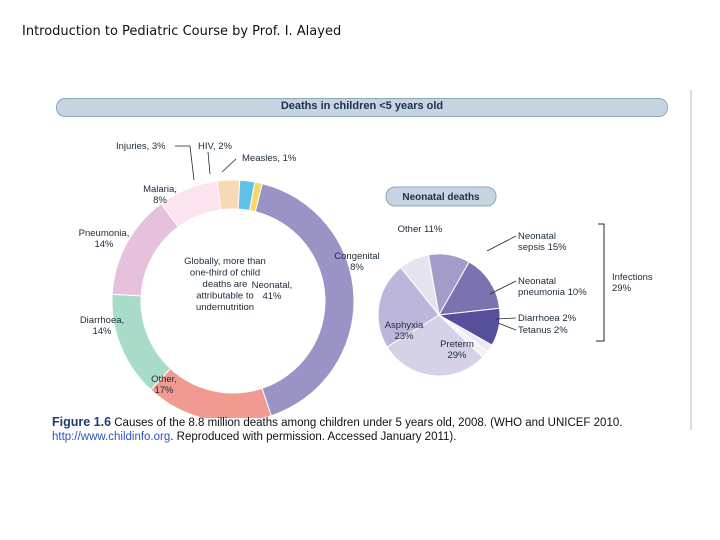 This screenshot has height=540, width=720. I want to click on under-five-donut-chart, so click(233, 298).